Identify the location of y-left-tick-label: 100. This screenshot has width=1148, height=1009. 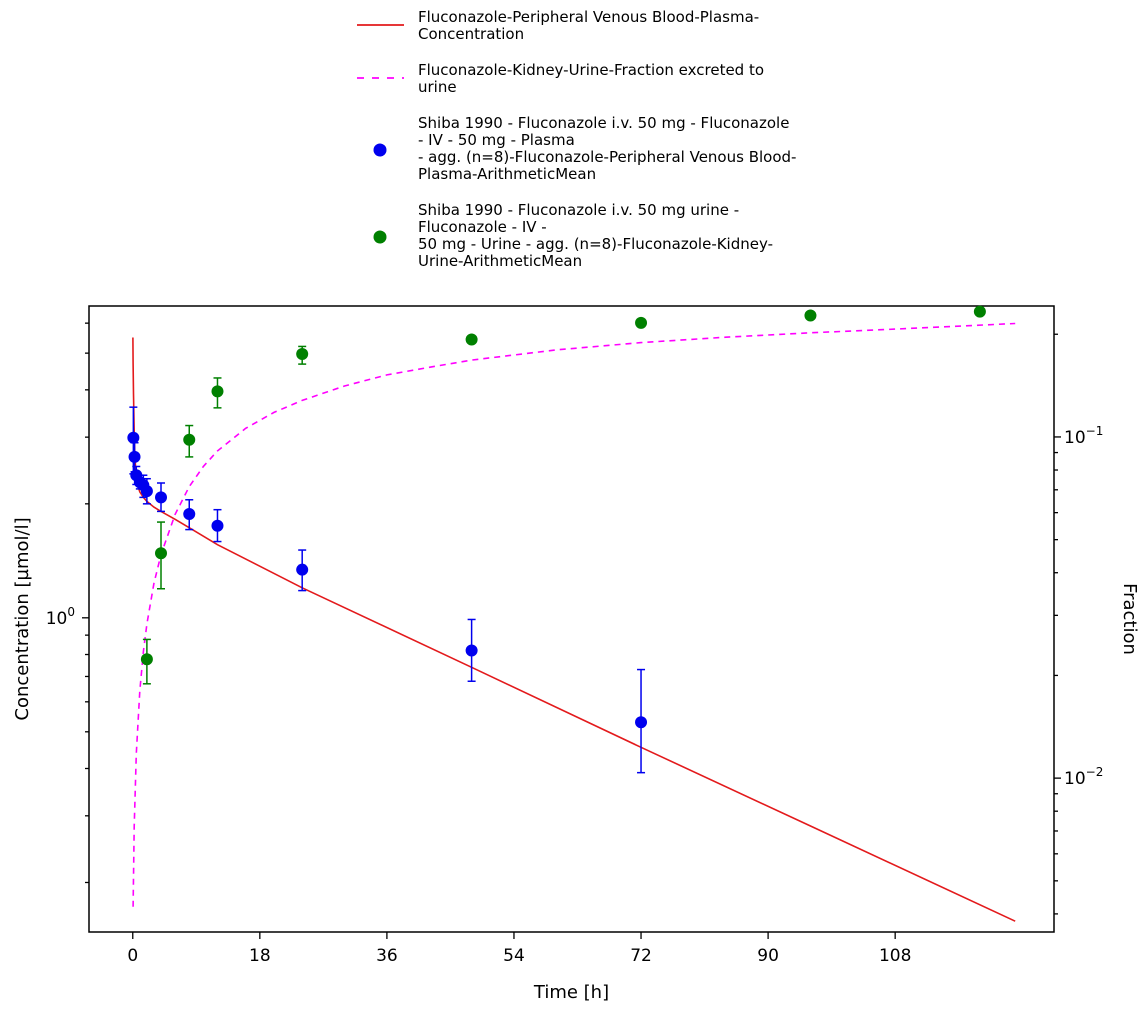
(60, 617).